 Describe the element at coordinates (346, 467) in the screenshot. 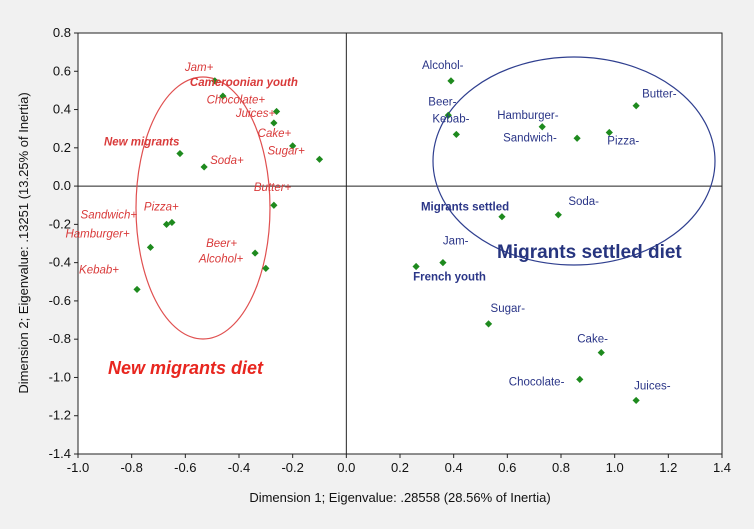

I see `x-tick-label: 0.0` at that location.